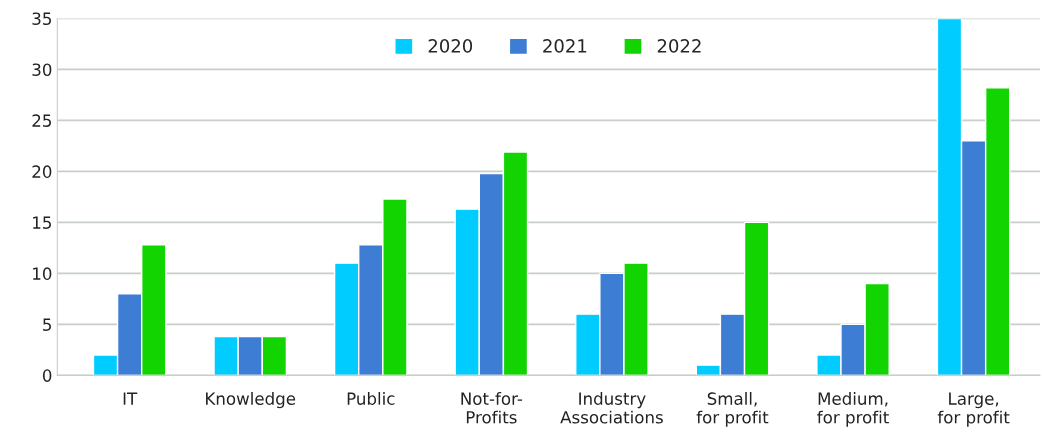  What do you see at coordinates (492, 408) in the screenshot?
I see `x-tick-label: Not-for- Profits` at bounding box center [492, 408].